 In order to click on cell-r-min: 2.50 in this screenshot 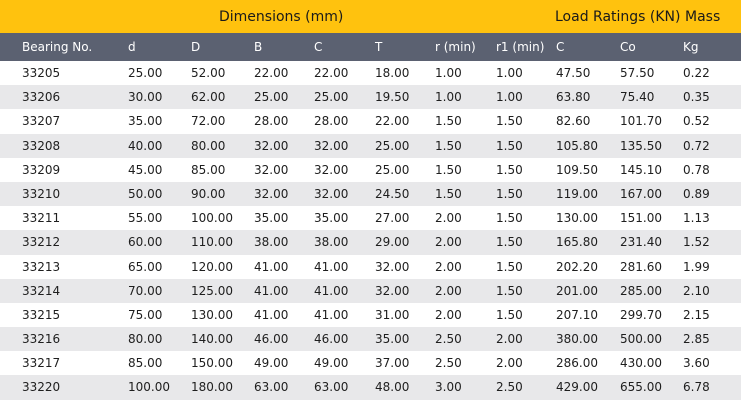, I will do `click(448, 339)`.